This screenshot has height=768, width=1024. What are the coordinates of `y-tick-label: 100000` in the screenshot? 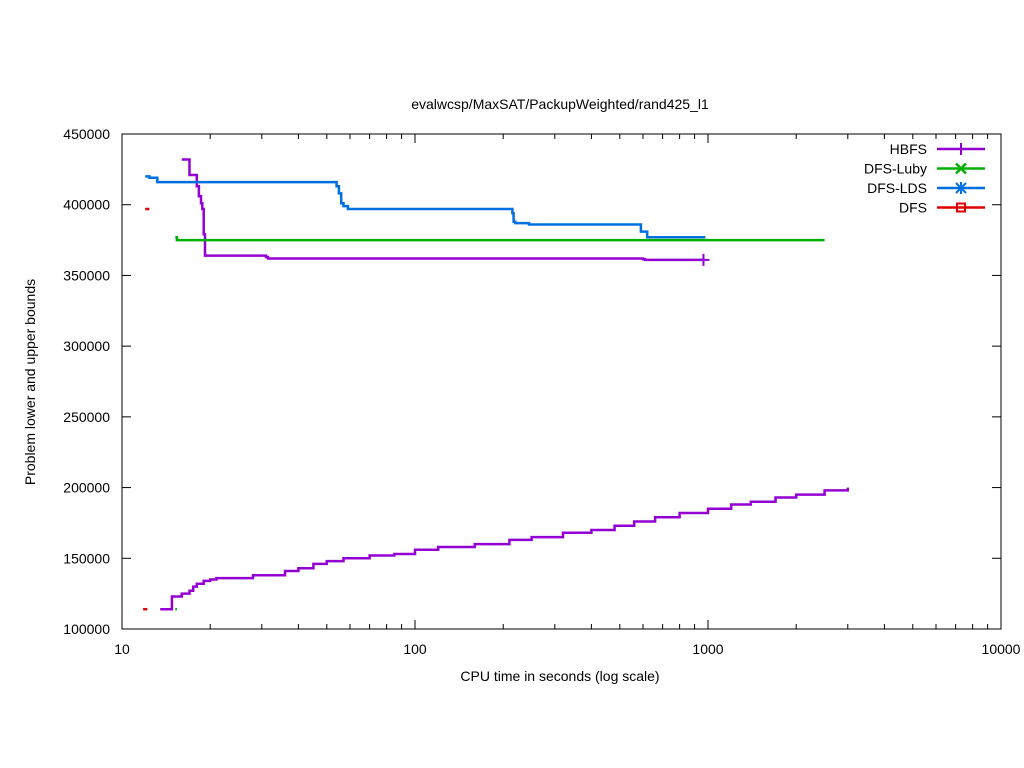 It's located at (86, 629).